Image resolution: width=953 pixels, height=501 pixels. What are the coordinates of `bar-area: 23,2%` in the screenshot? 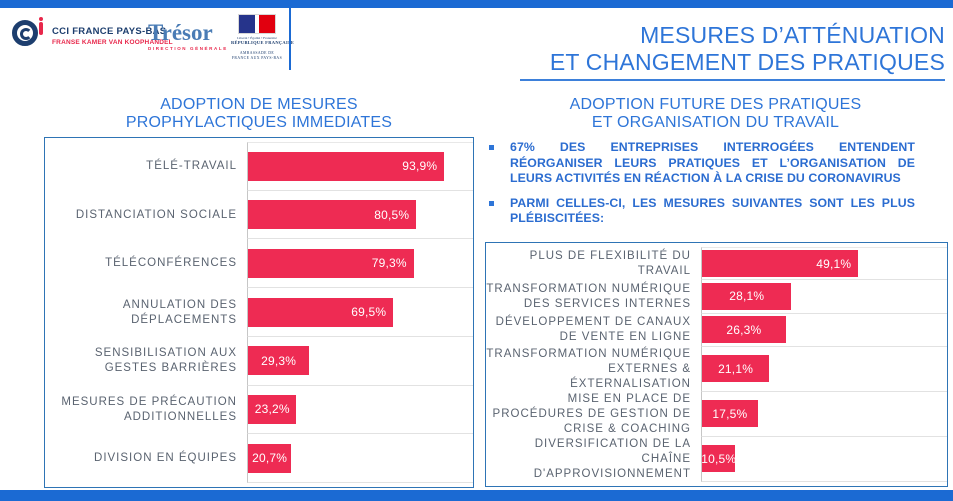 It's located at (360, 410).